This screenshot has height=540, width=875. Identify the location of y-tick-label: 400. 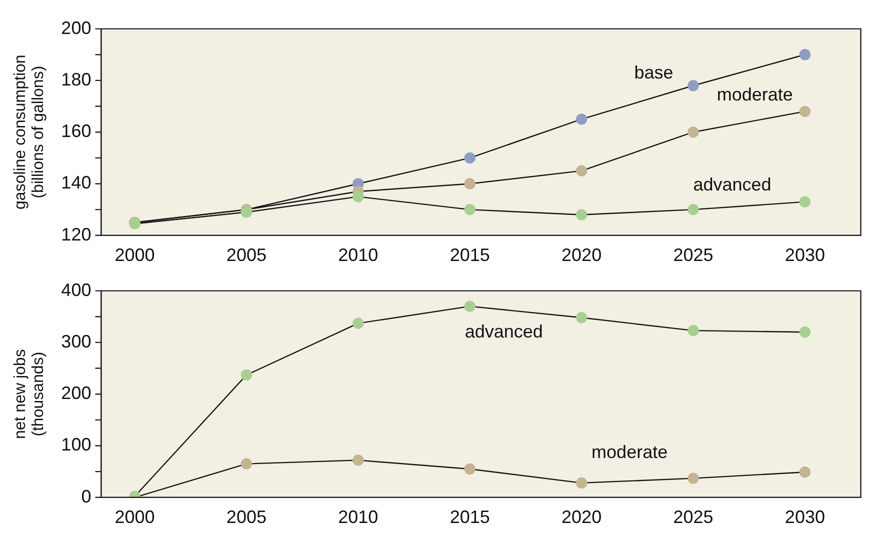
(76, 290).